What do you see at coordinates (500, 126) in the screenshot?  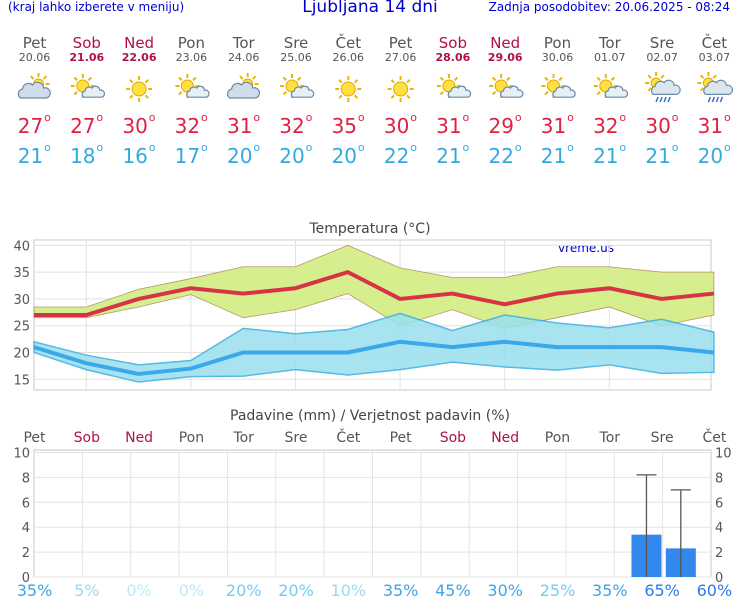 I see `max-temp: 29` at bounding box center [500, 126].